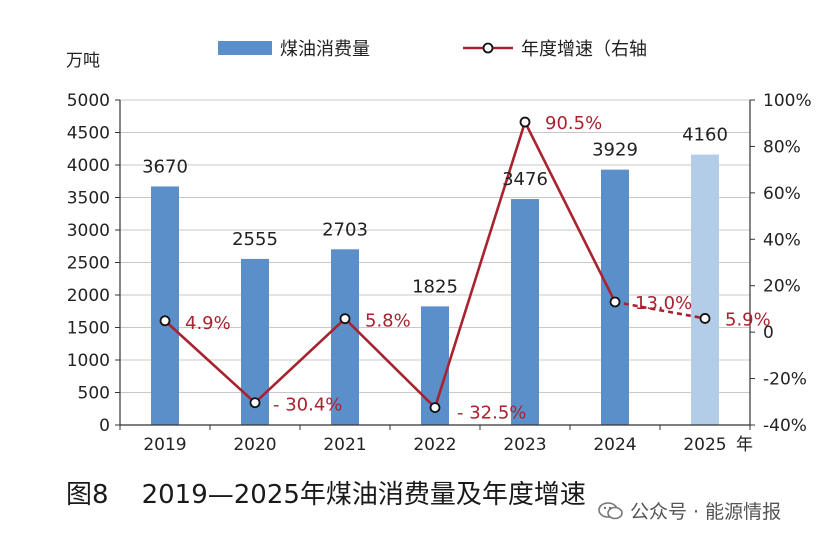  Describe the element at coordinates (388, 321) in the screenshot. I see `growth-value-label: 5.8%` at that location.